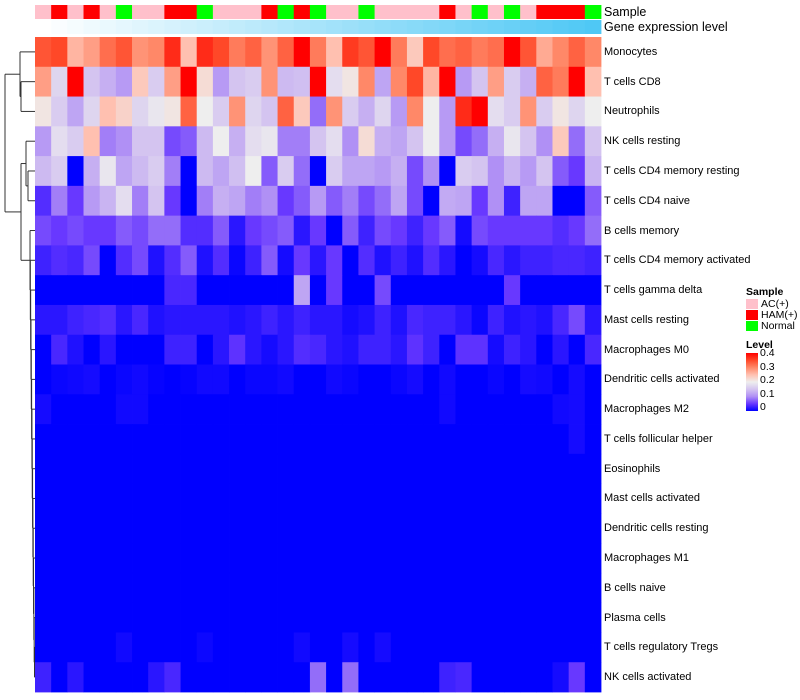 The width and height of the screenshot is (800, 700). I want to click on legend-sample-title: Sample, so click(765, 292).